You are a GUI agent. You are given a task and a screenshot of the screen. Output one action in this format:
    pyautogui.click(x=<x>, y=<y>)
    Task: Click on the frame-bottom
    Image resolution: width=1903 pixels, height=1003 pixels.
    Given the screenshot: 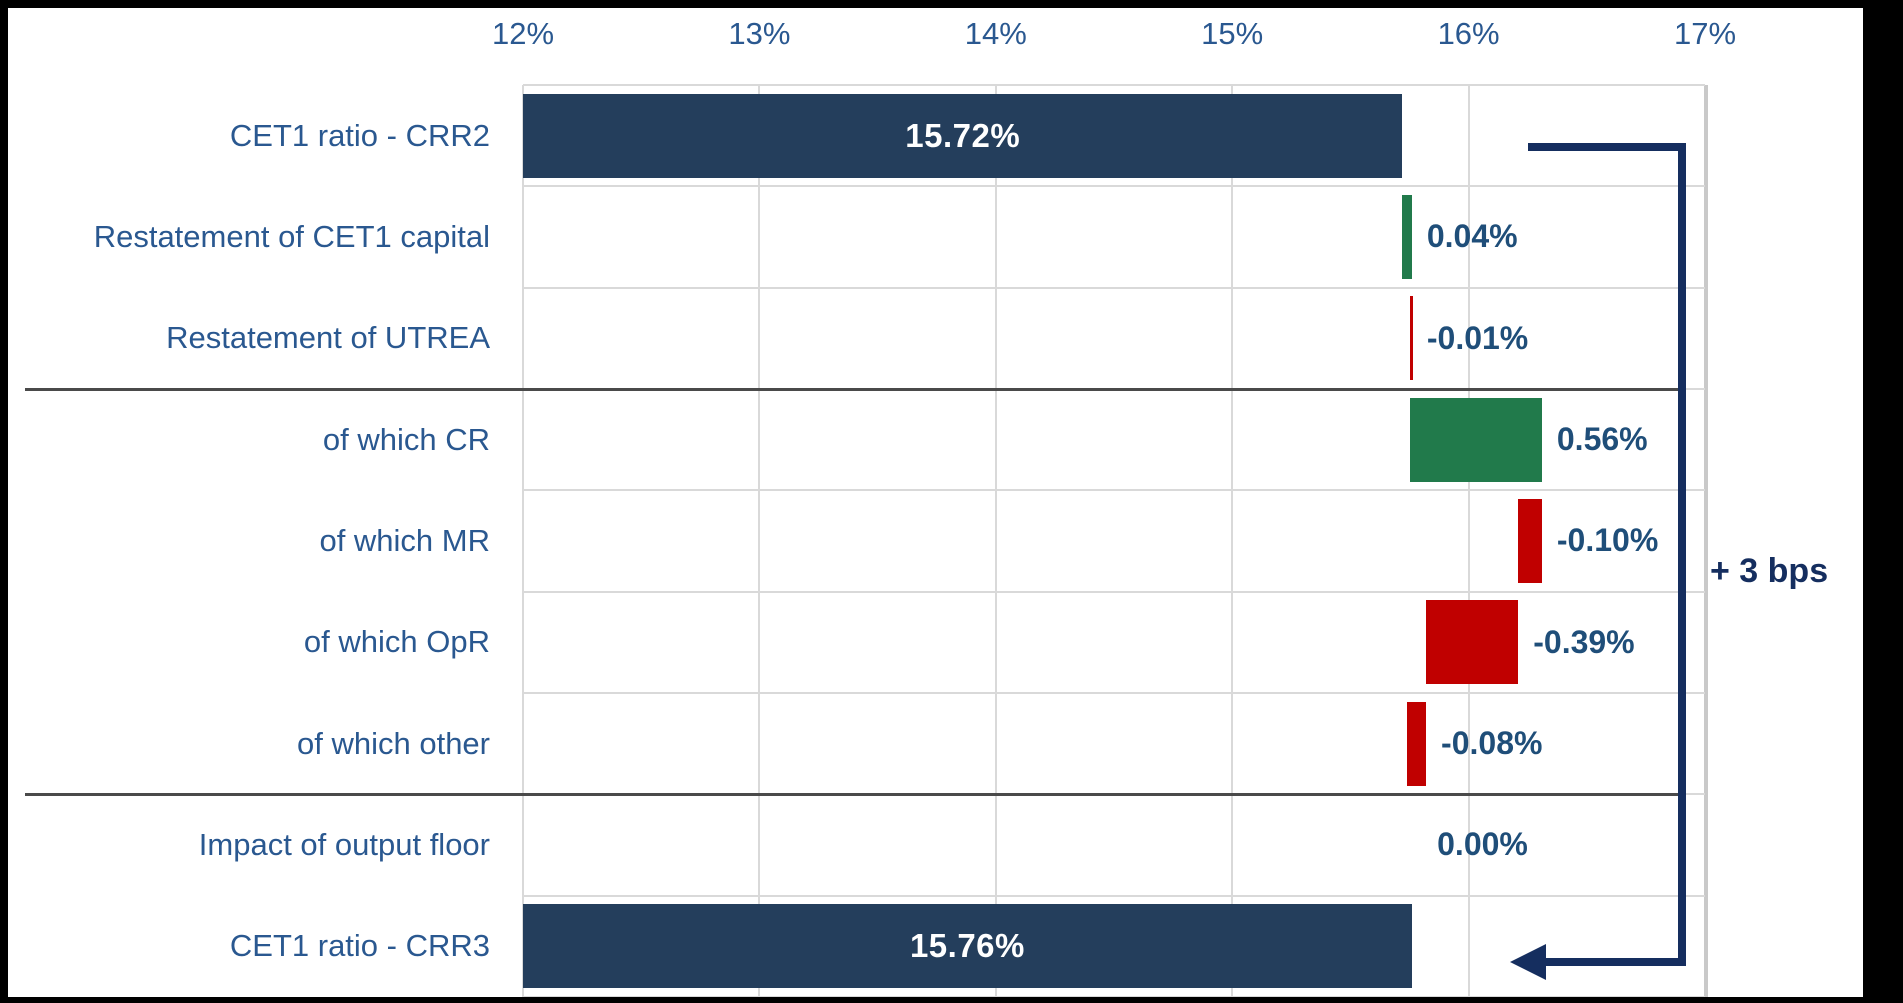 What is the action you would take?
    pyautogui.click(x=951, y=1000)
    